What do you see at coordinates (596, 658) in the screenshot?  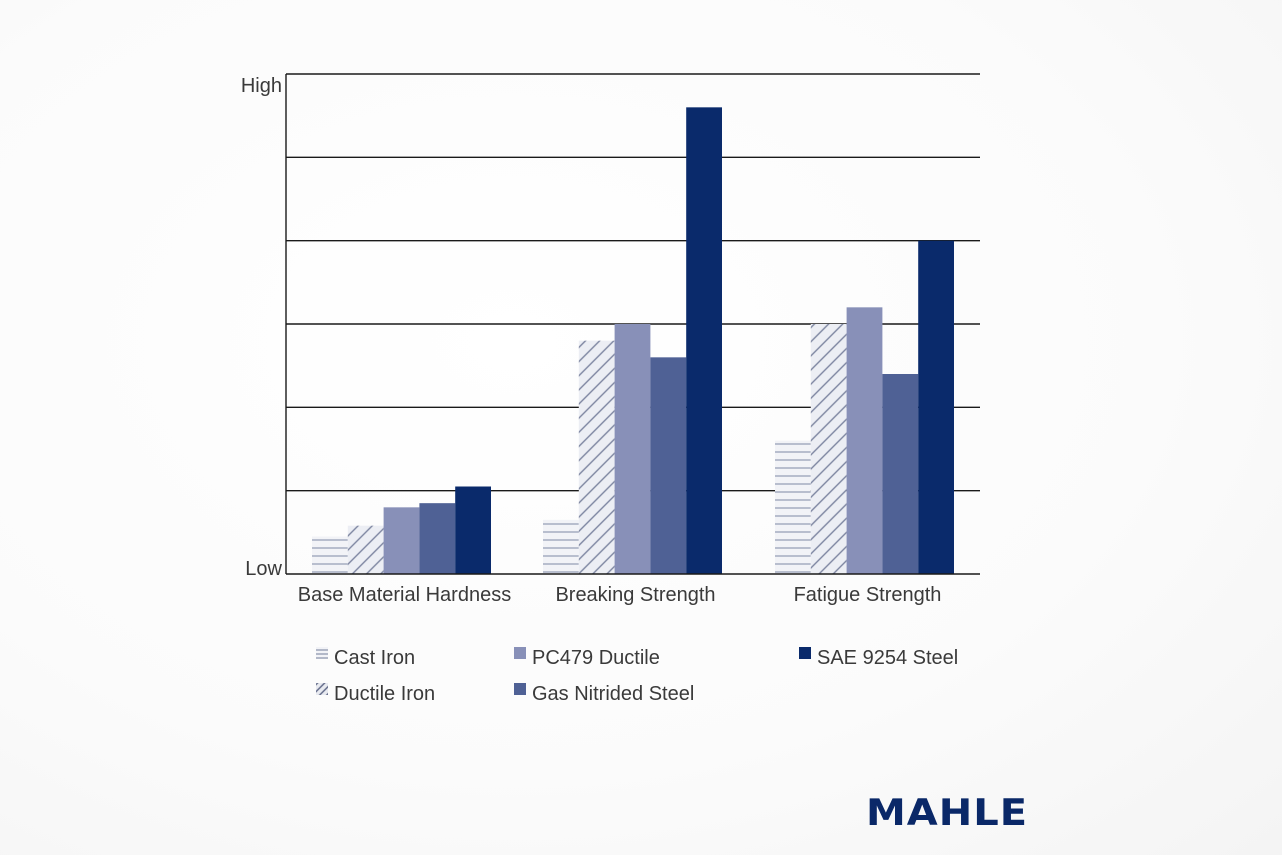 I see `legend-label: PC479 Ductile` at bounding box center [596, 658].